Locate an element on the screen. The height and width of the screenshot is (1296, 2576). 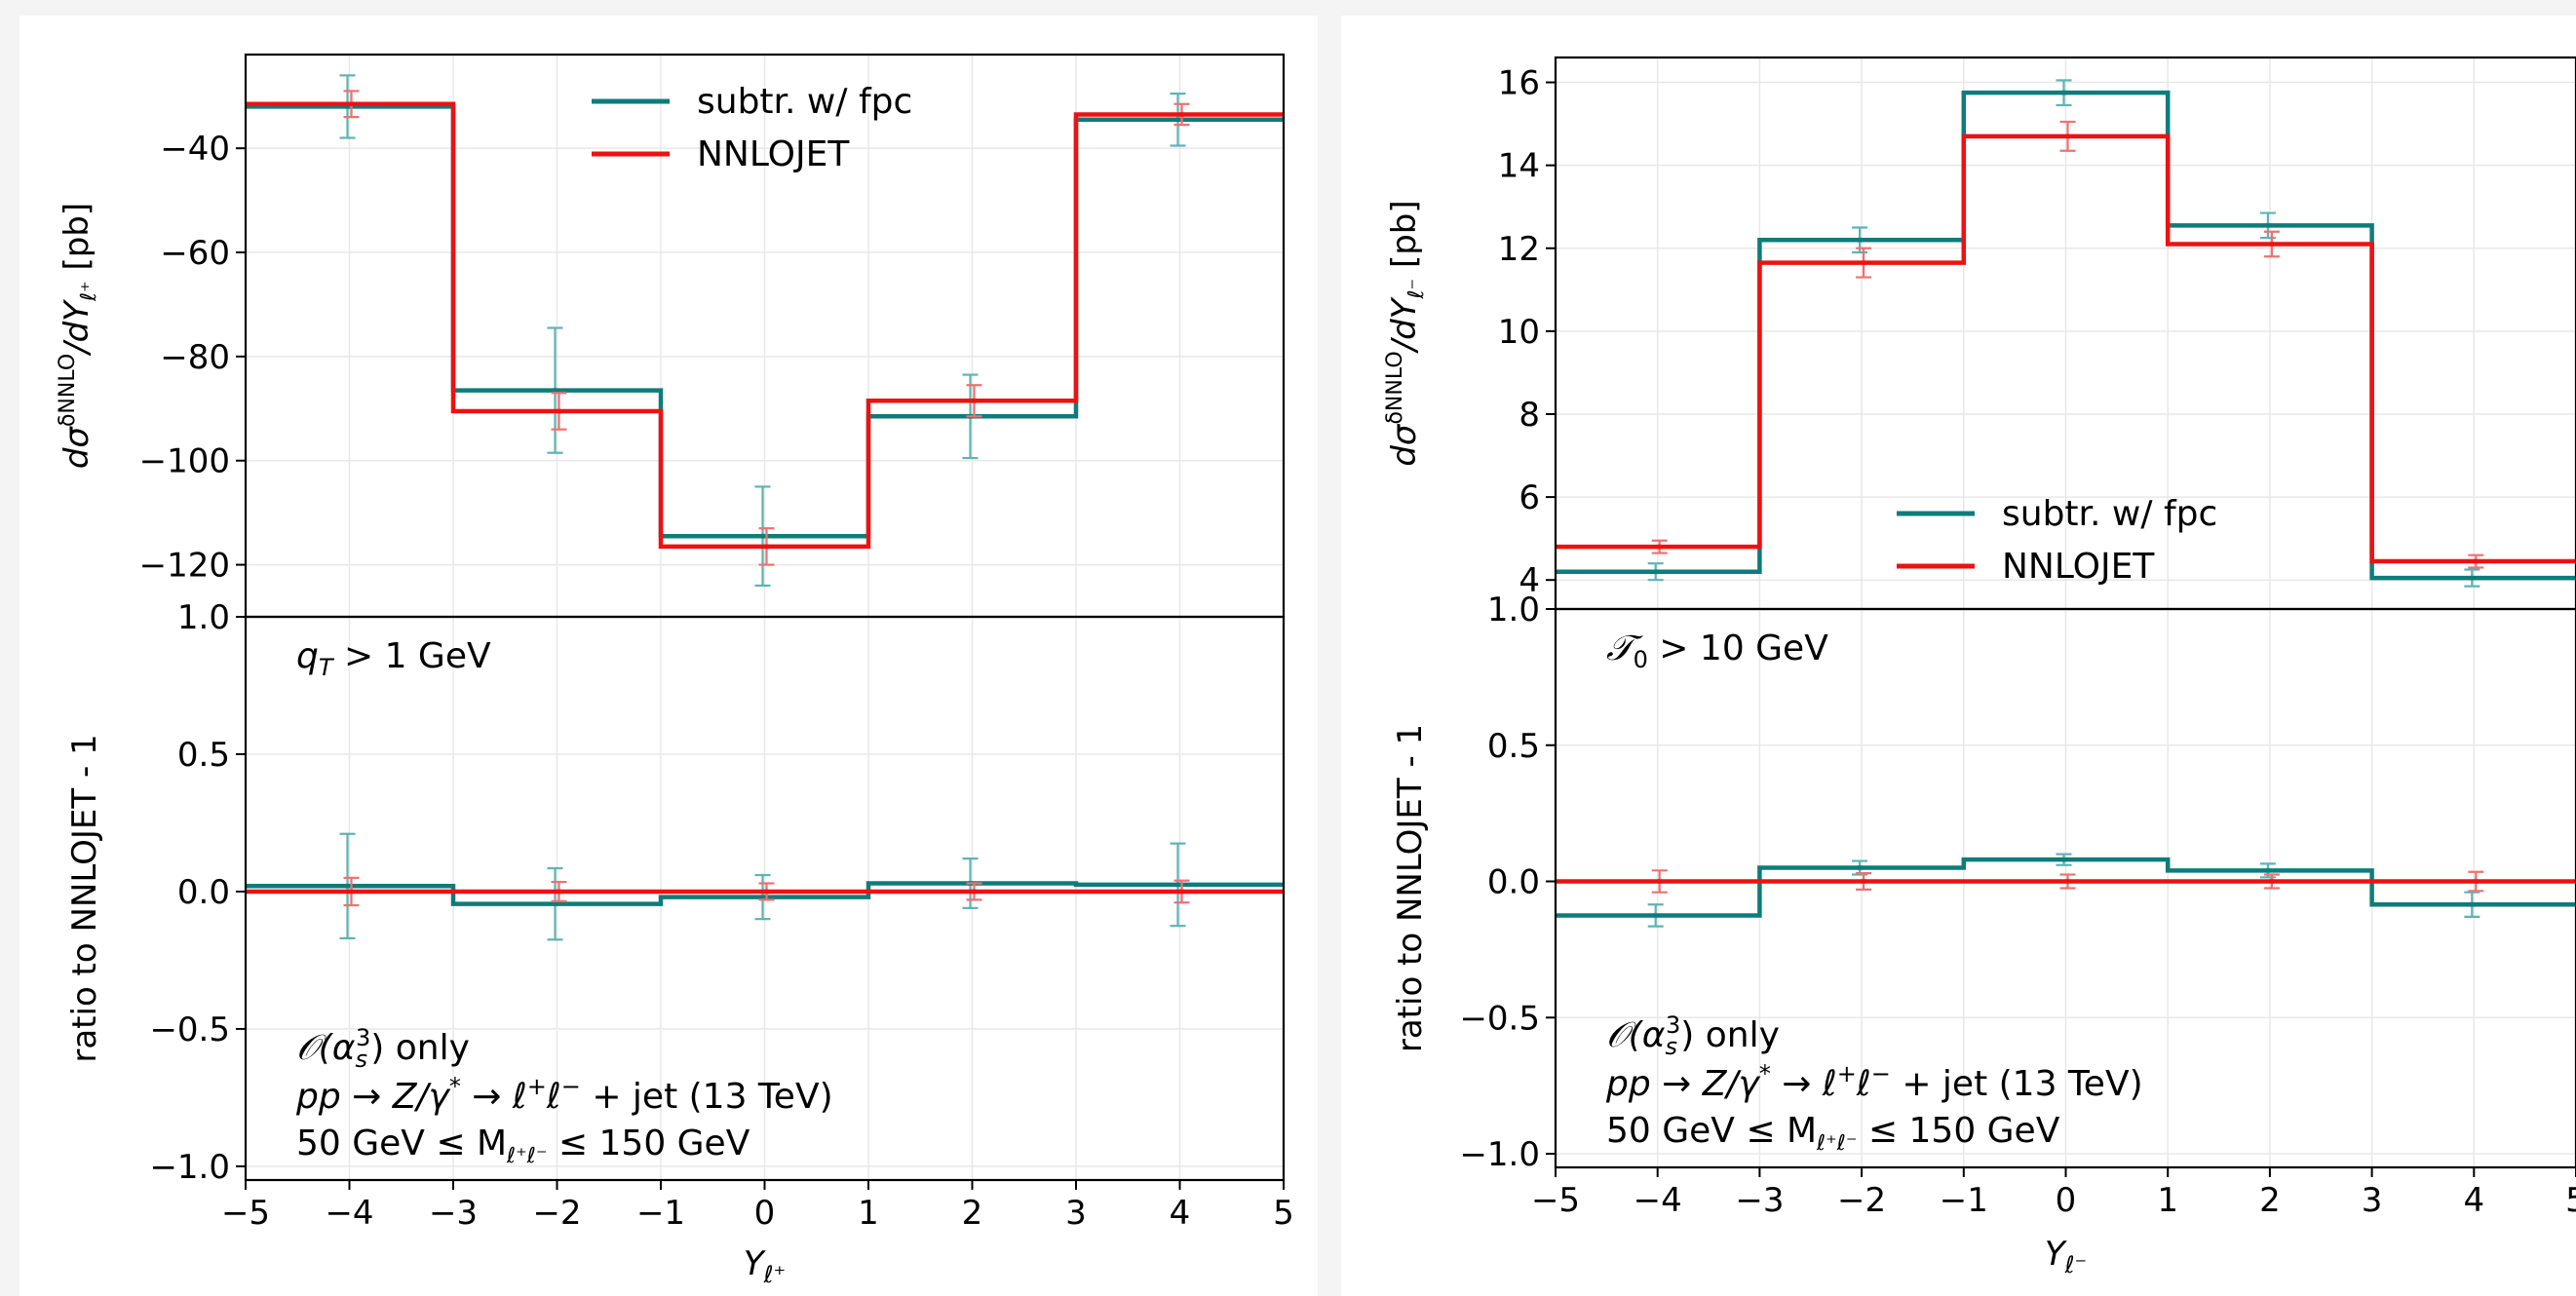
y-tick-label: 8 is located at coordinates (1529, 415).